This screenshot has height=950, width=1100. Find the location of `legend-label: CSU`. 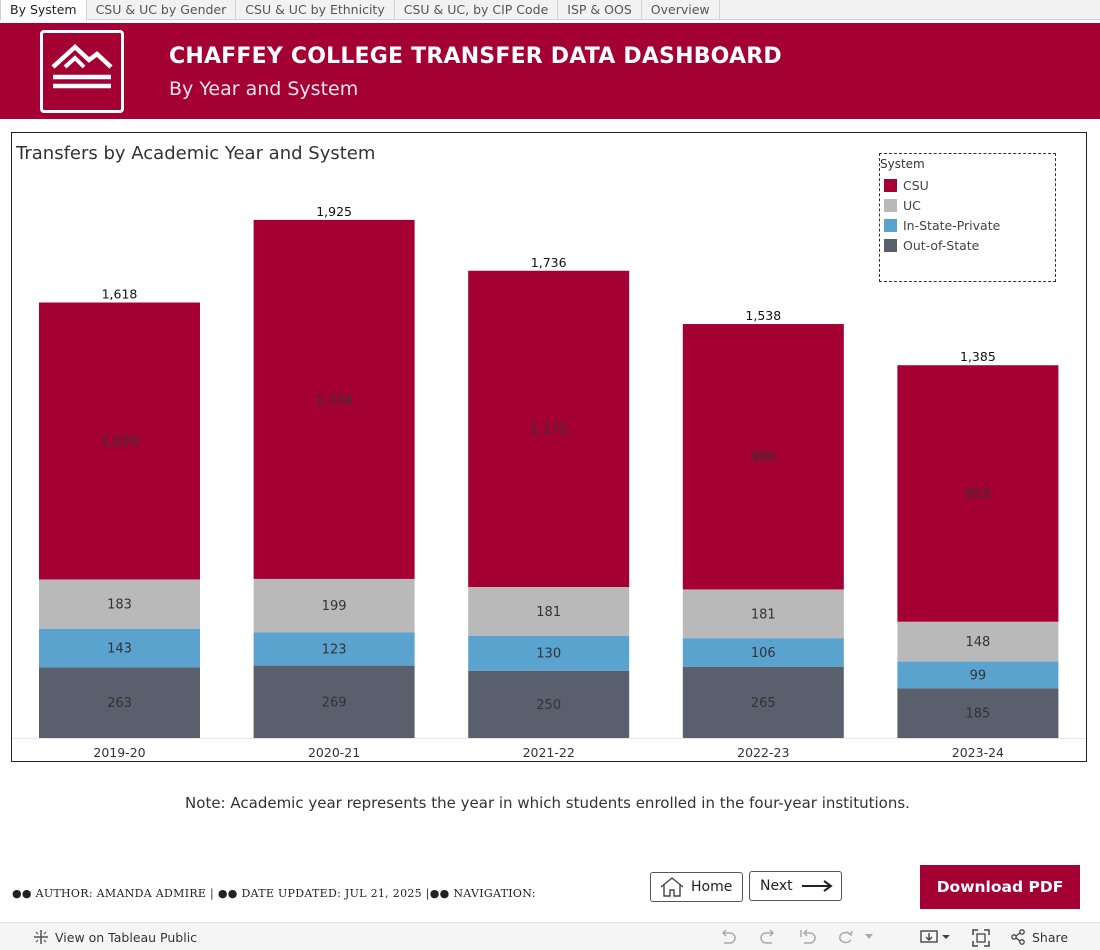

legend-label: CSU is located at coordinates (916, 185).